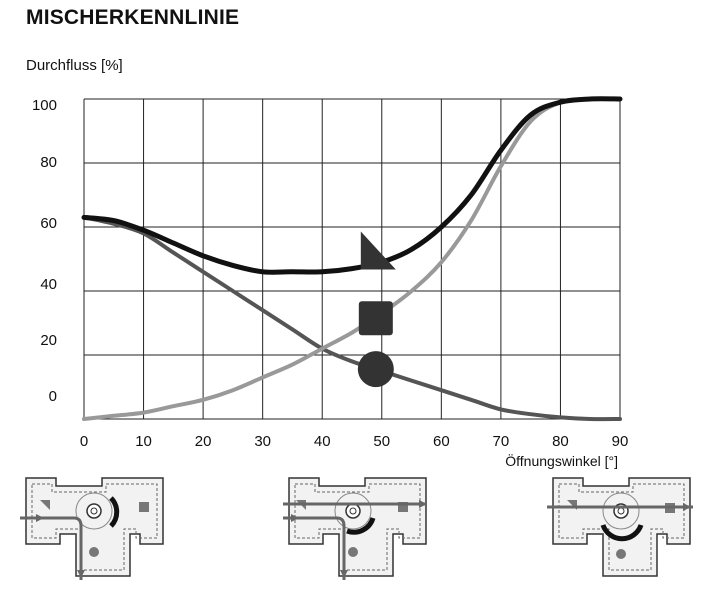 This screenshot has width=713, height=591. What do you see at coordinates (375, 318) in the screenshot?
I see `square-marker` at bounding box center [375, 318].